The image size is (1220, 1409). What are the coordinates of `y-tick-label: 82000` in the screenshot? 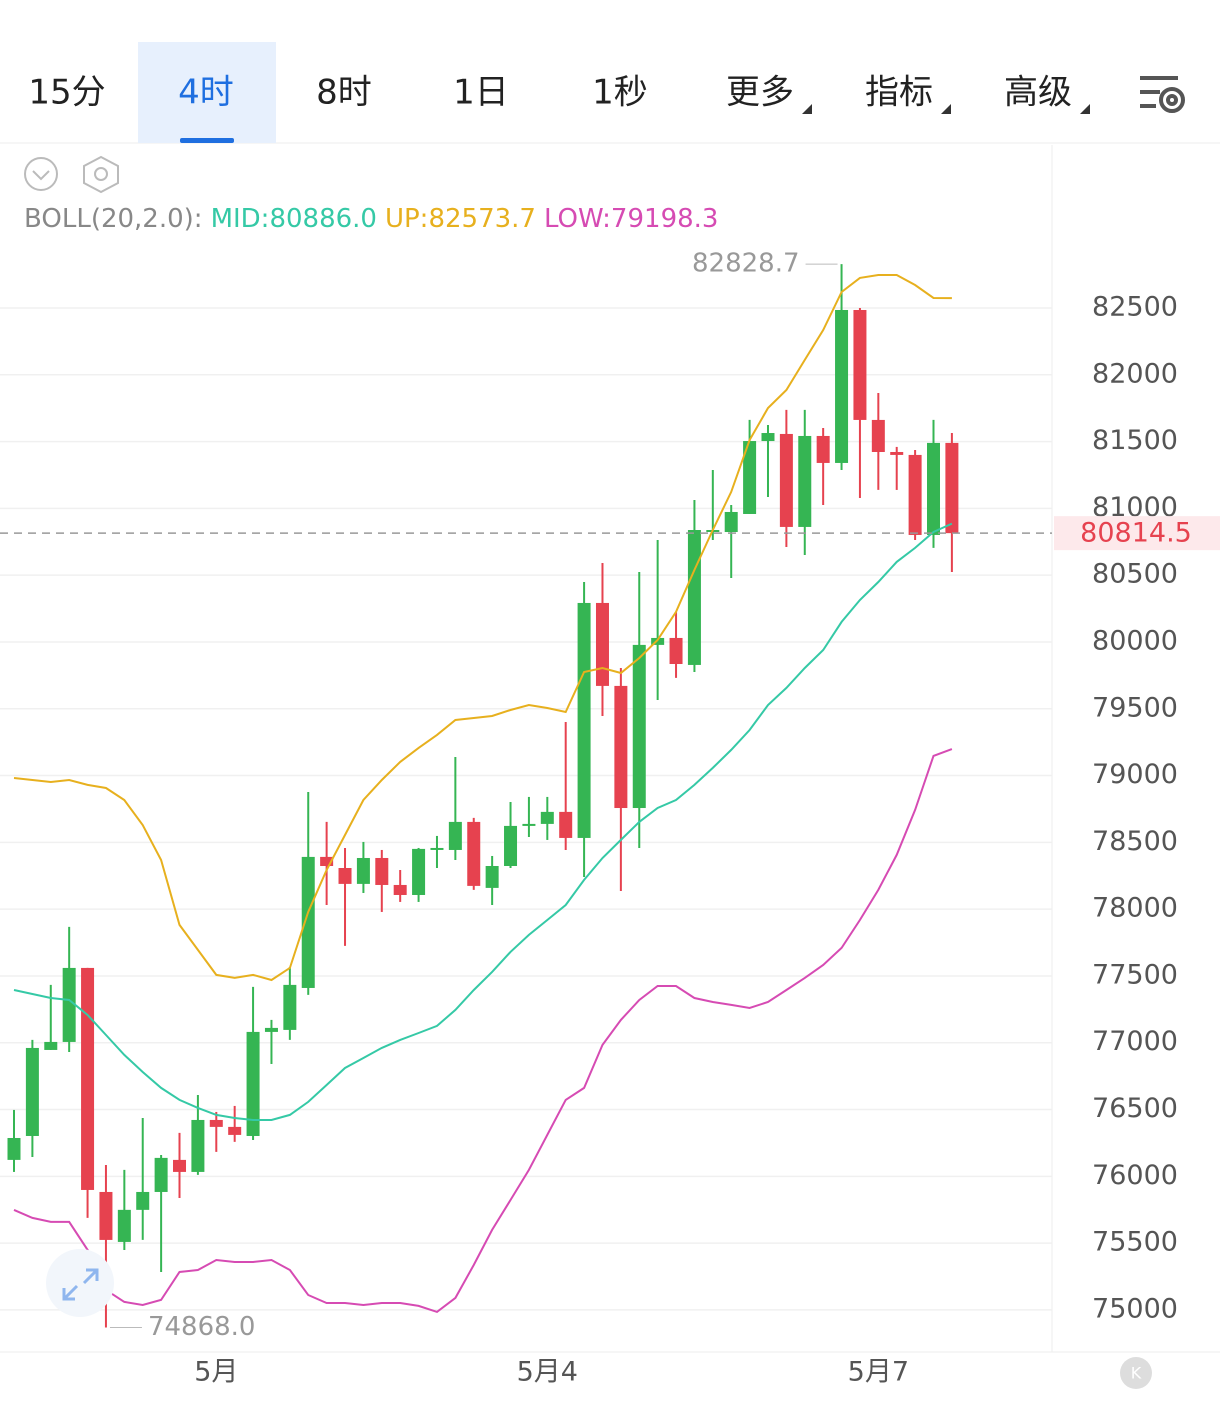 It's located at (1135, 373).